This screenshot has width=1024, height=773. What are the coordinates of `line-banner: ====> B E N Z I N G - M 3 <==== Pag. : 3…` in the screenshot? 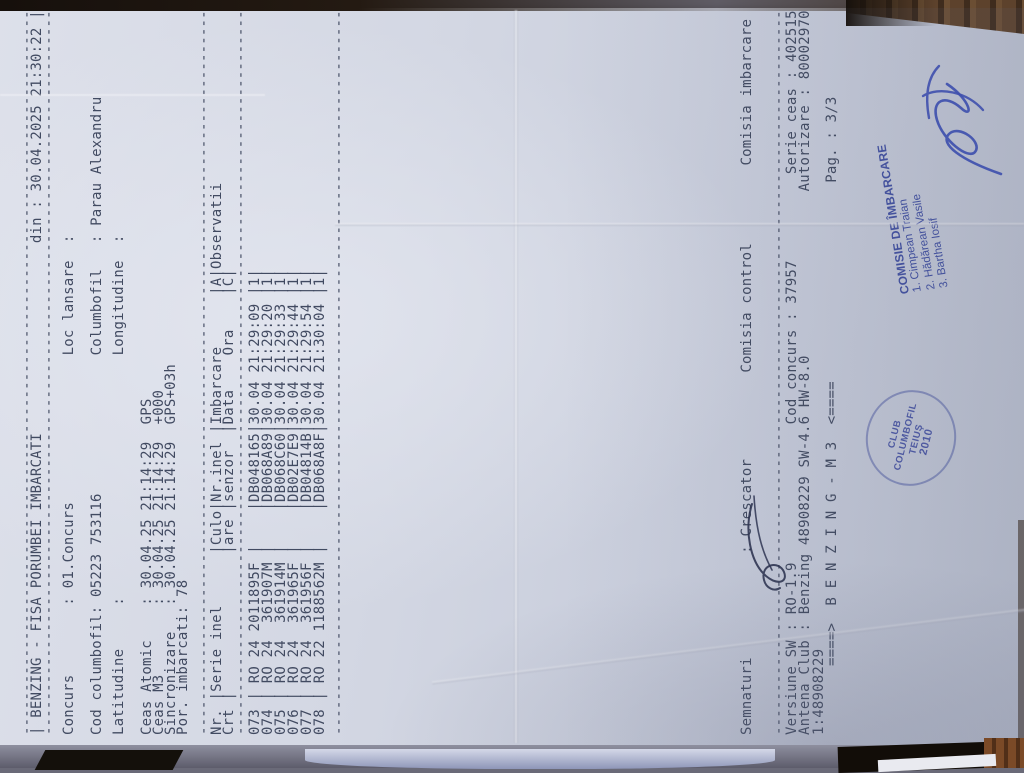 It's located at (832, 415).